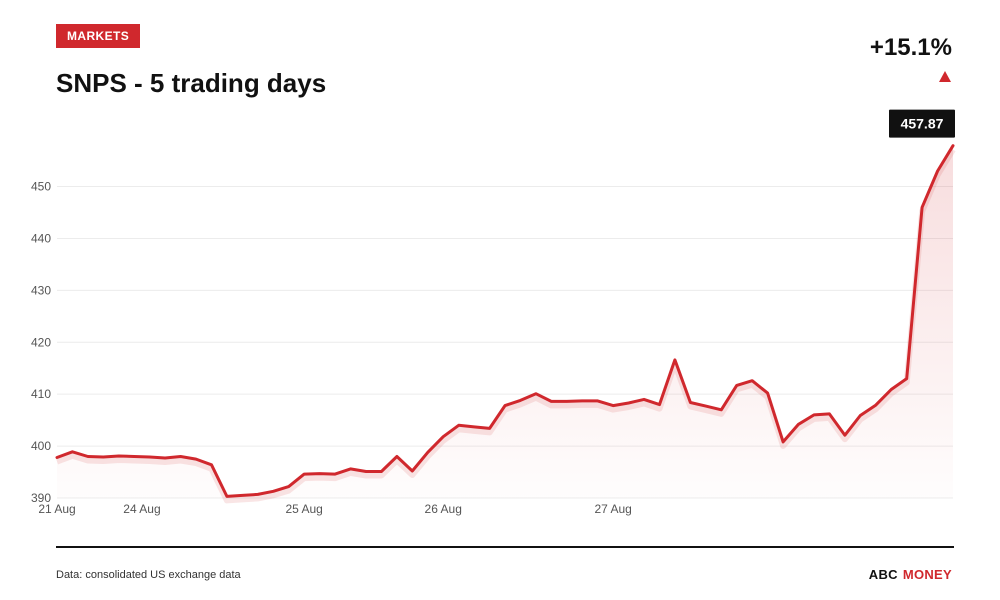 This screenshot has width=1000, height=600. What do you see at coordinates (41, 446) in the screenshot?
I see `y-tick-label: 400` at bounding box center [41, 446].